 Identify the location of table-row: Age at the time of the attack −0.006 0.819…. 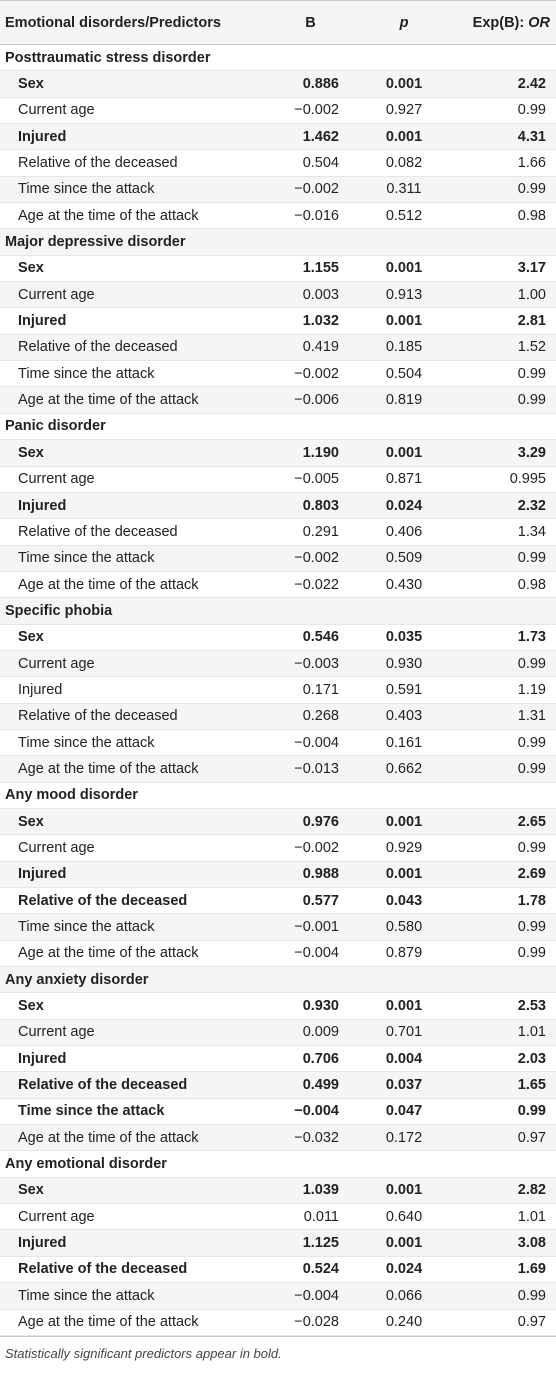
(278, 400).